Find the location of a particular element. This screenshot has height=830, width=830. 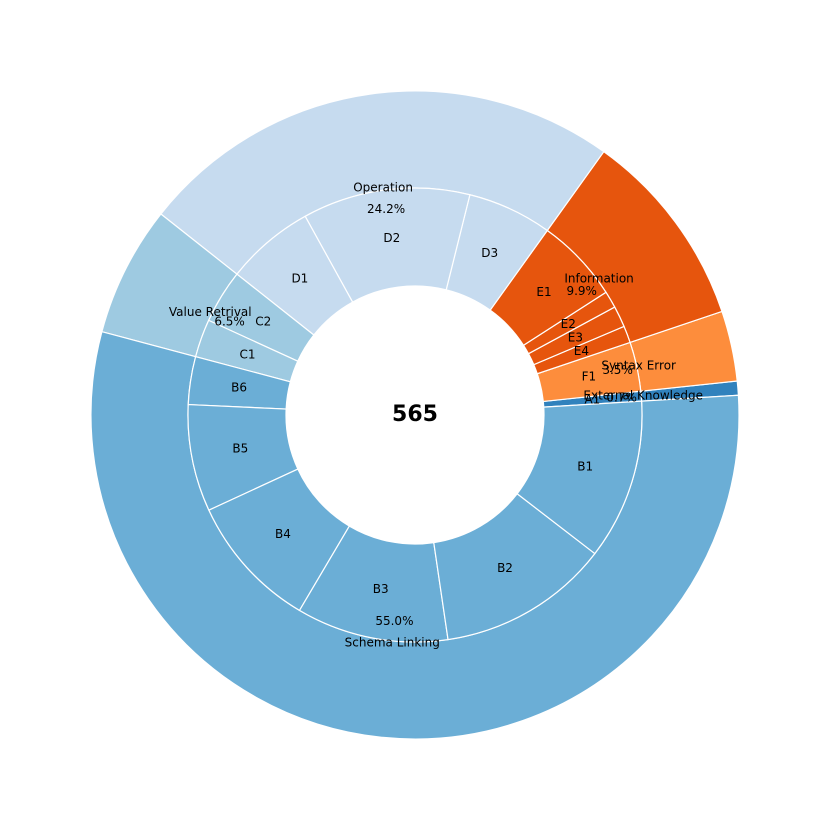

inner-label-b6: B6 is located at coordinates (239, 387).